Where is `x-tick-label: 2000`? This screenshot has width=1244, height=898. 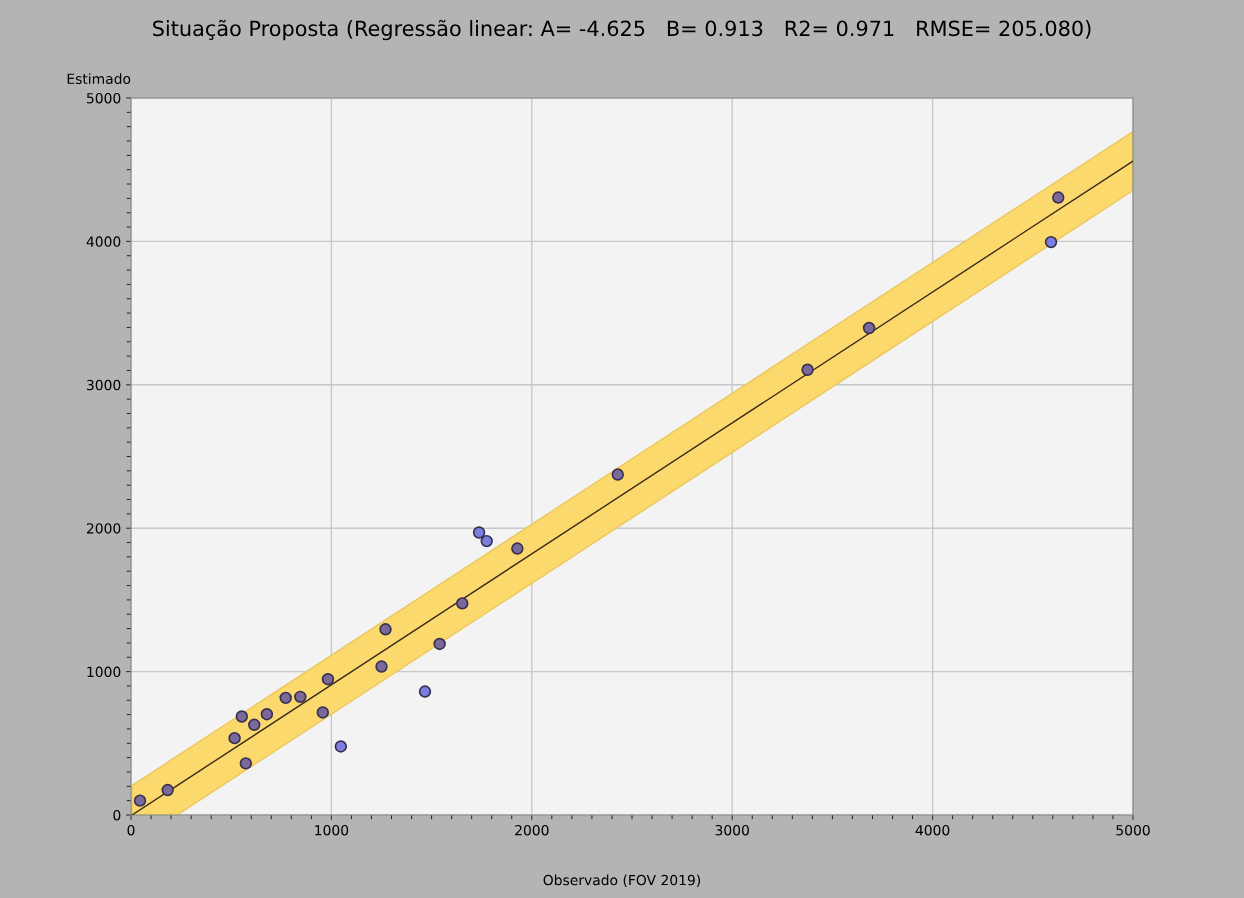
x-tick-label: 2000 is located at coordinates (532, 830).